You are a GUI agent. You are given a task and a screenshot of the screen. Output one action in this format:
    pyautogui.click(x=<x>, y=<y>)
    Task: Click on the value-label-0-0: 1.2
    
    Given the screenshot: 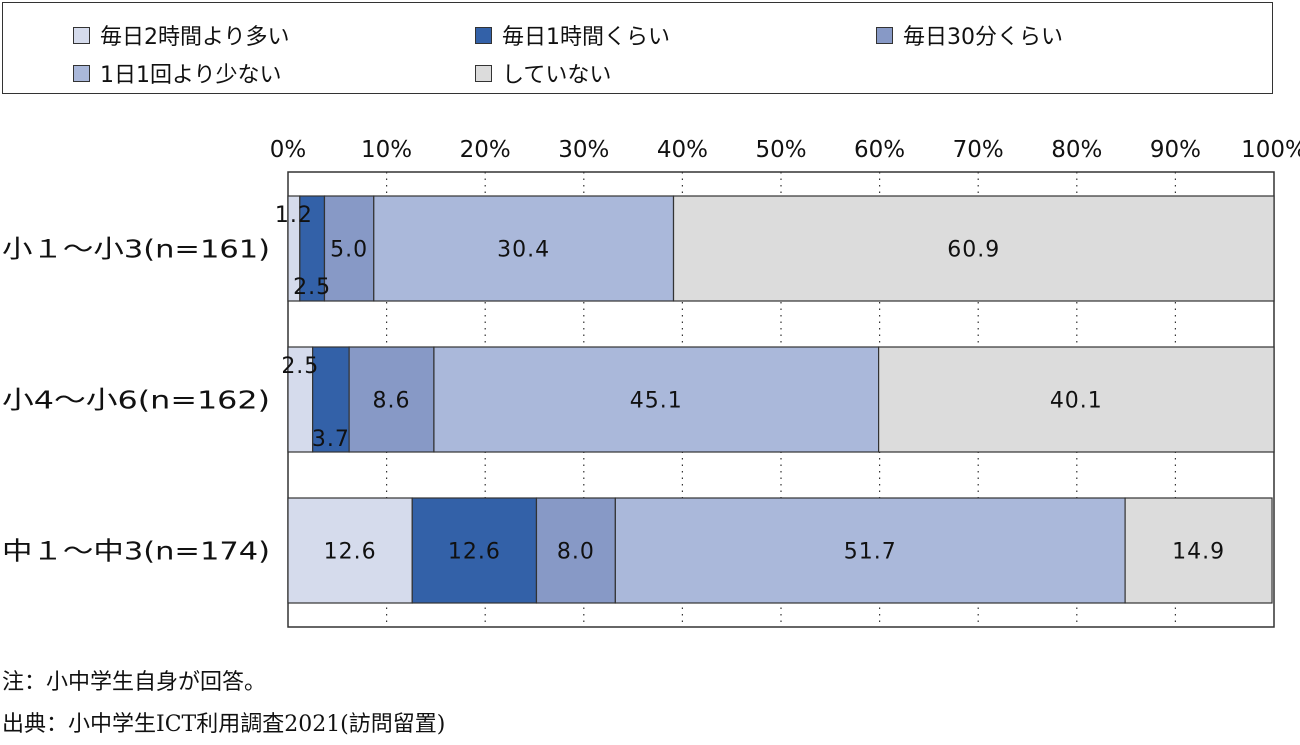 What is the action you would take?
    pyautogui.click(x=294, y=215)
    